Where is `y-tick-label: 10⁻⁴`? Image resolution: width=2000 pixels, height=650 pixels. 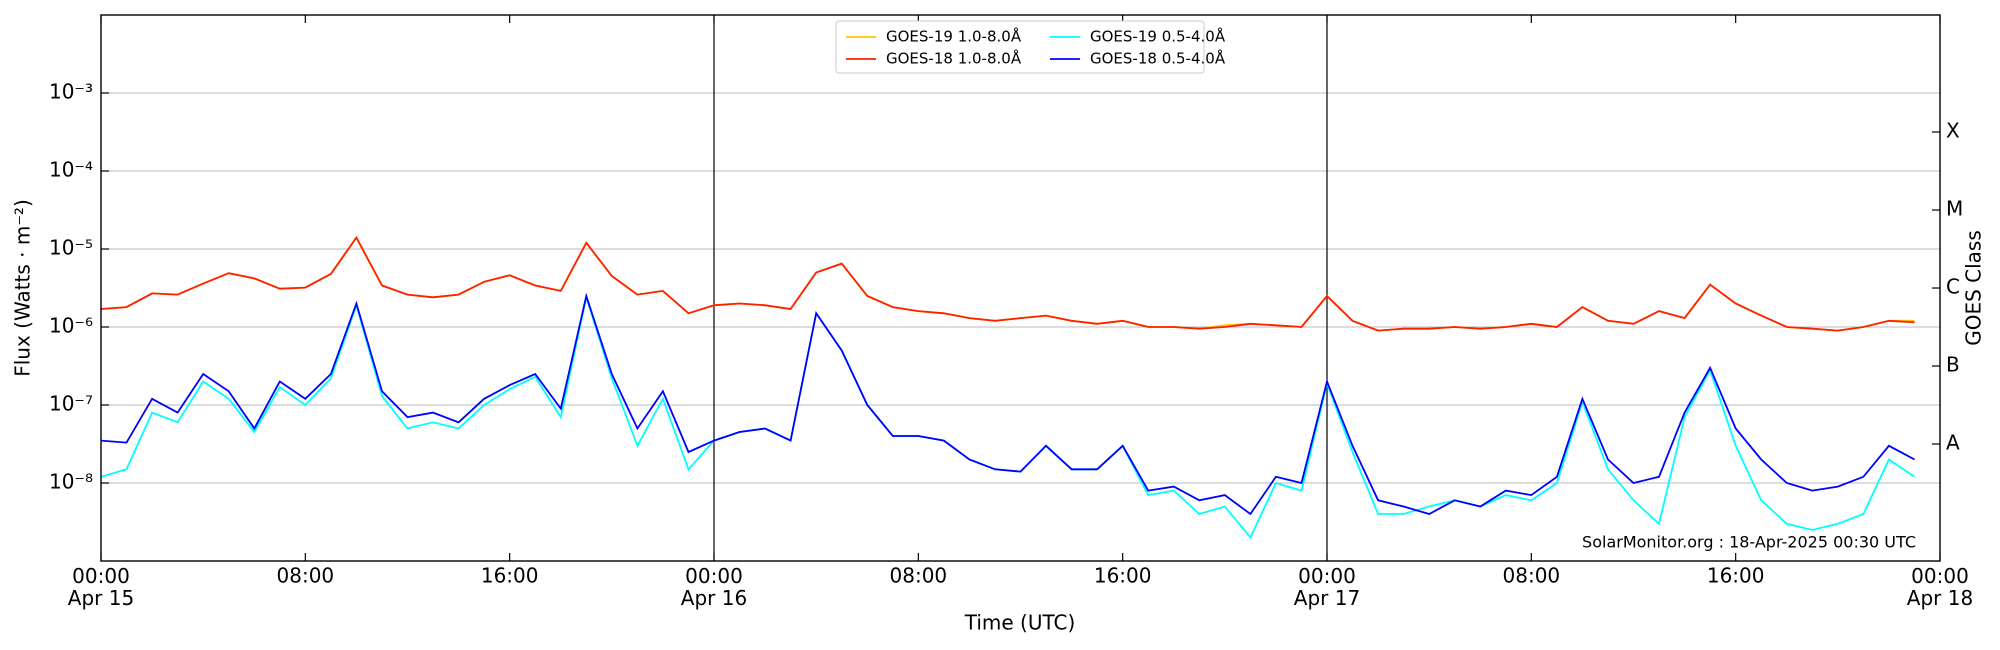 y-tick-label: 10⁻⁴ is located at coordinates (71, 170).